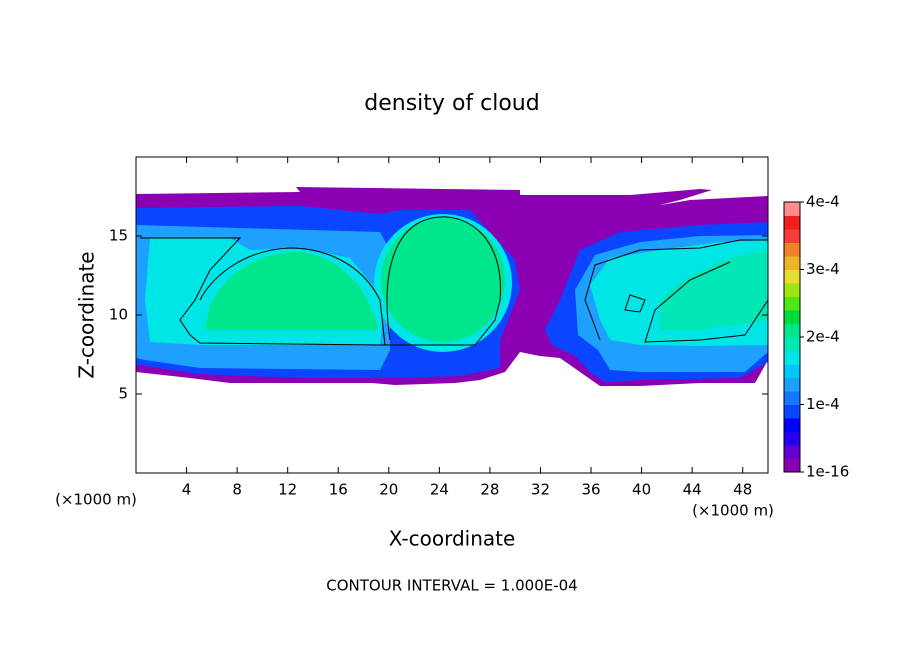  What do you see at coordinates (87, 314) in the screenshot?
I see `y-axis-label: Z-coordinate` at bounding box center [87, 314].